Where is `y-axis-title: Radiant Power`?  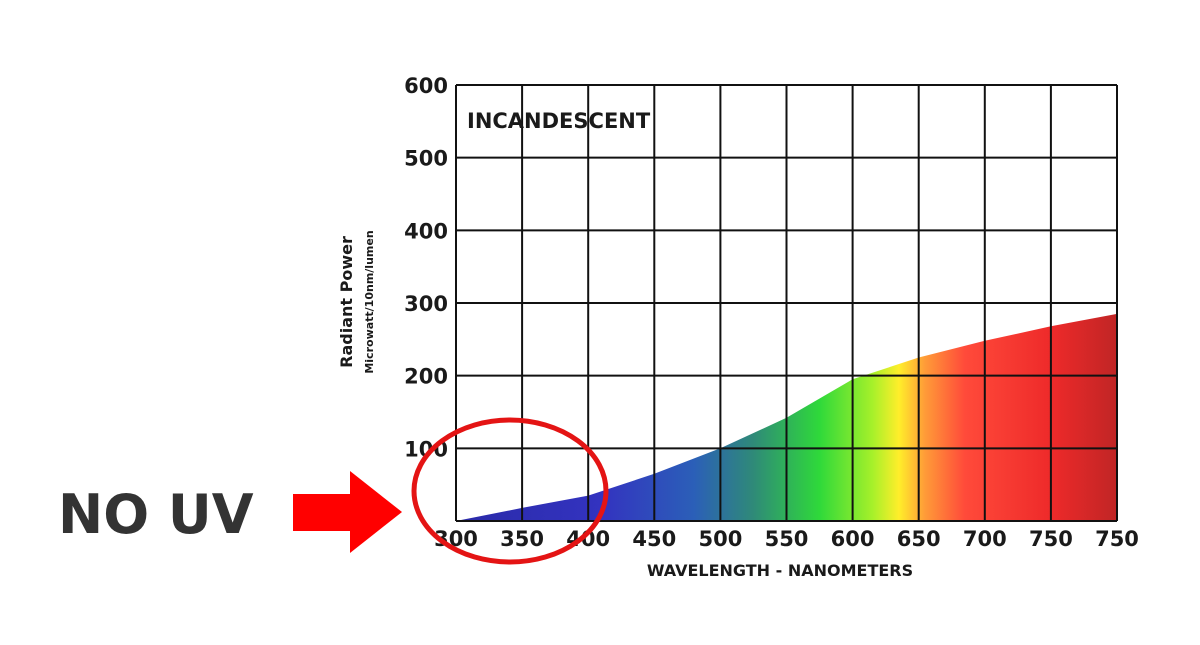
y-axis-title: Radiant Power is located at coordinates (346, 302).